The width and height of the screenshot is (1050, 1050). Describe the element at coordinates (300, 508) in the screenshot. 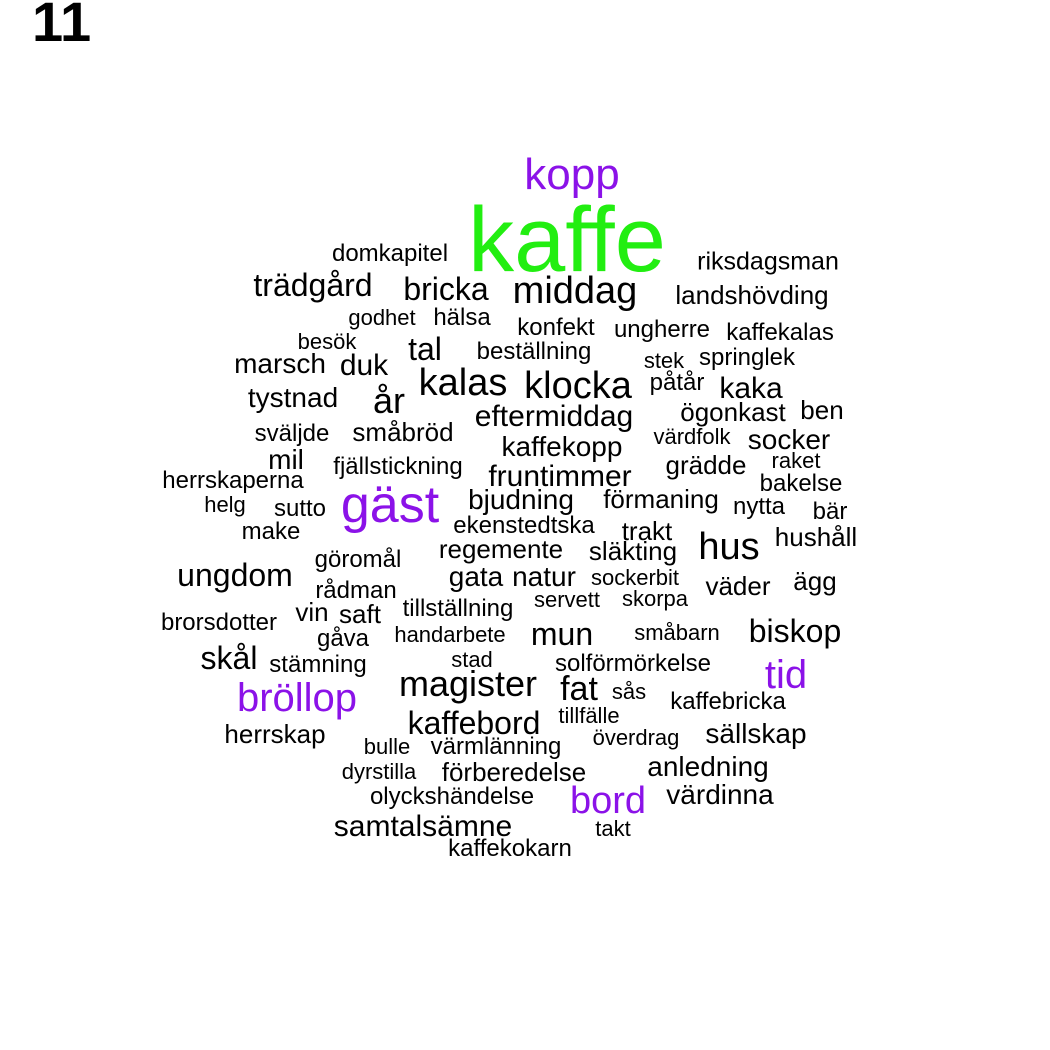

I see `word-sutto: sutto` at that location.